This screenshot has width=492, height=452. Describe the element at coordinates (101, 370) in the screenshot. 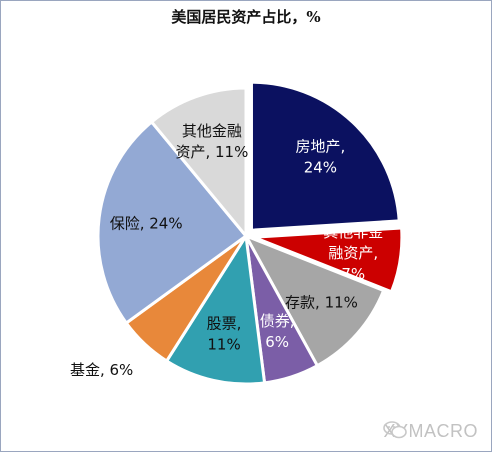

I see `slice-label-5: 基金, 6%` at that location.